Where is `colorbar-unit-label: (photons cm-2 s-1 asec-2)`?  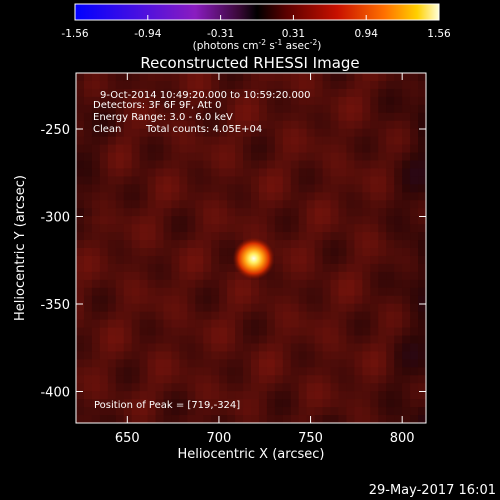
colorbar-unit-label: (photons cm-2 s-1 asec-2) is located at coordinates (257, 45).